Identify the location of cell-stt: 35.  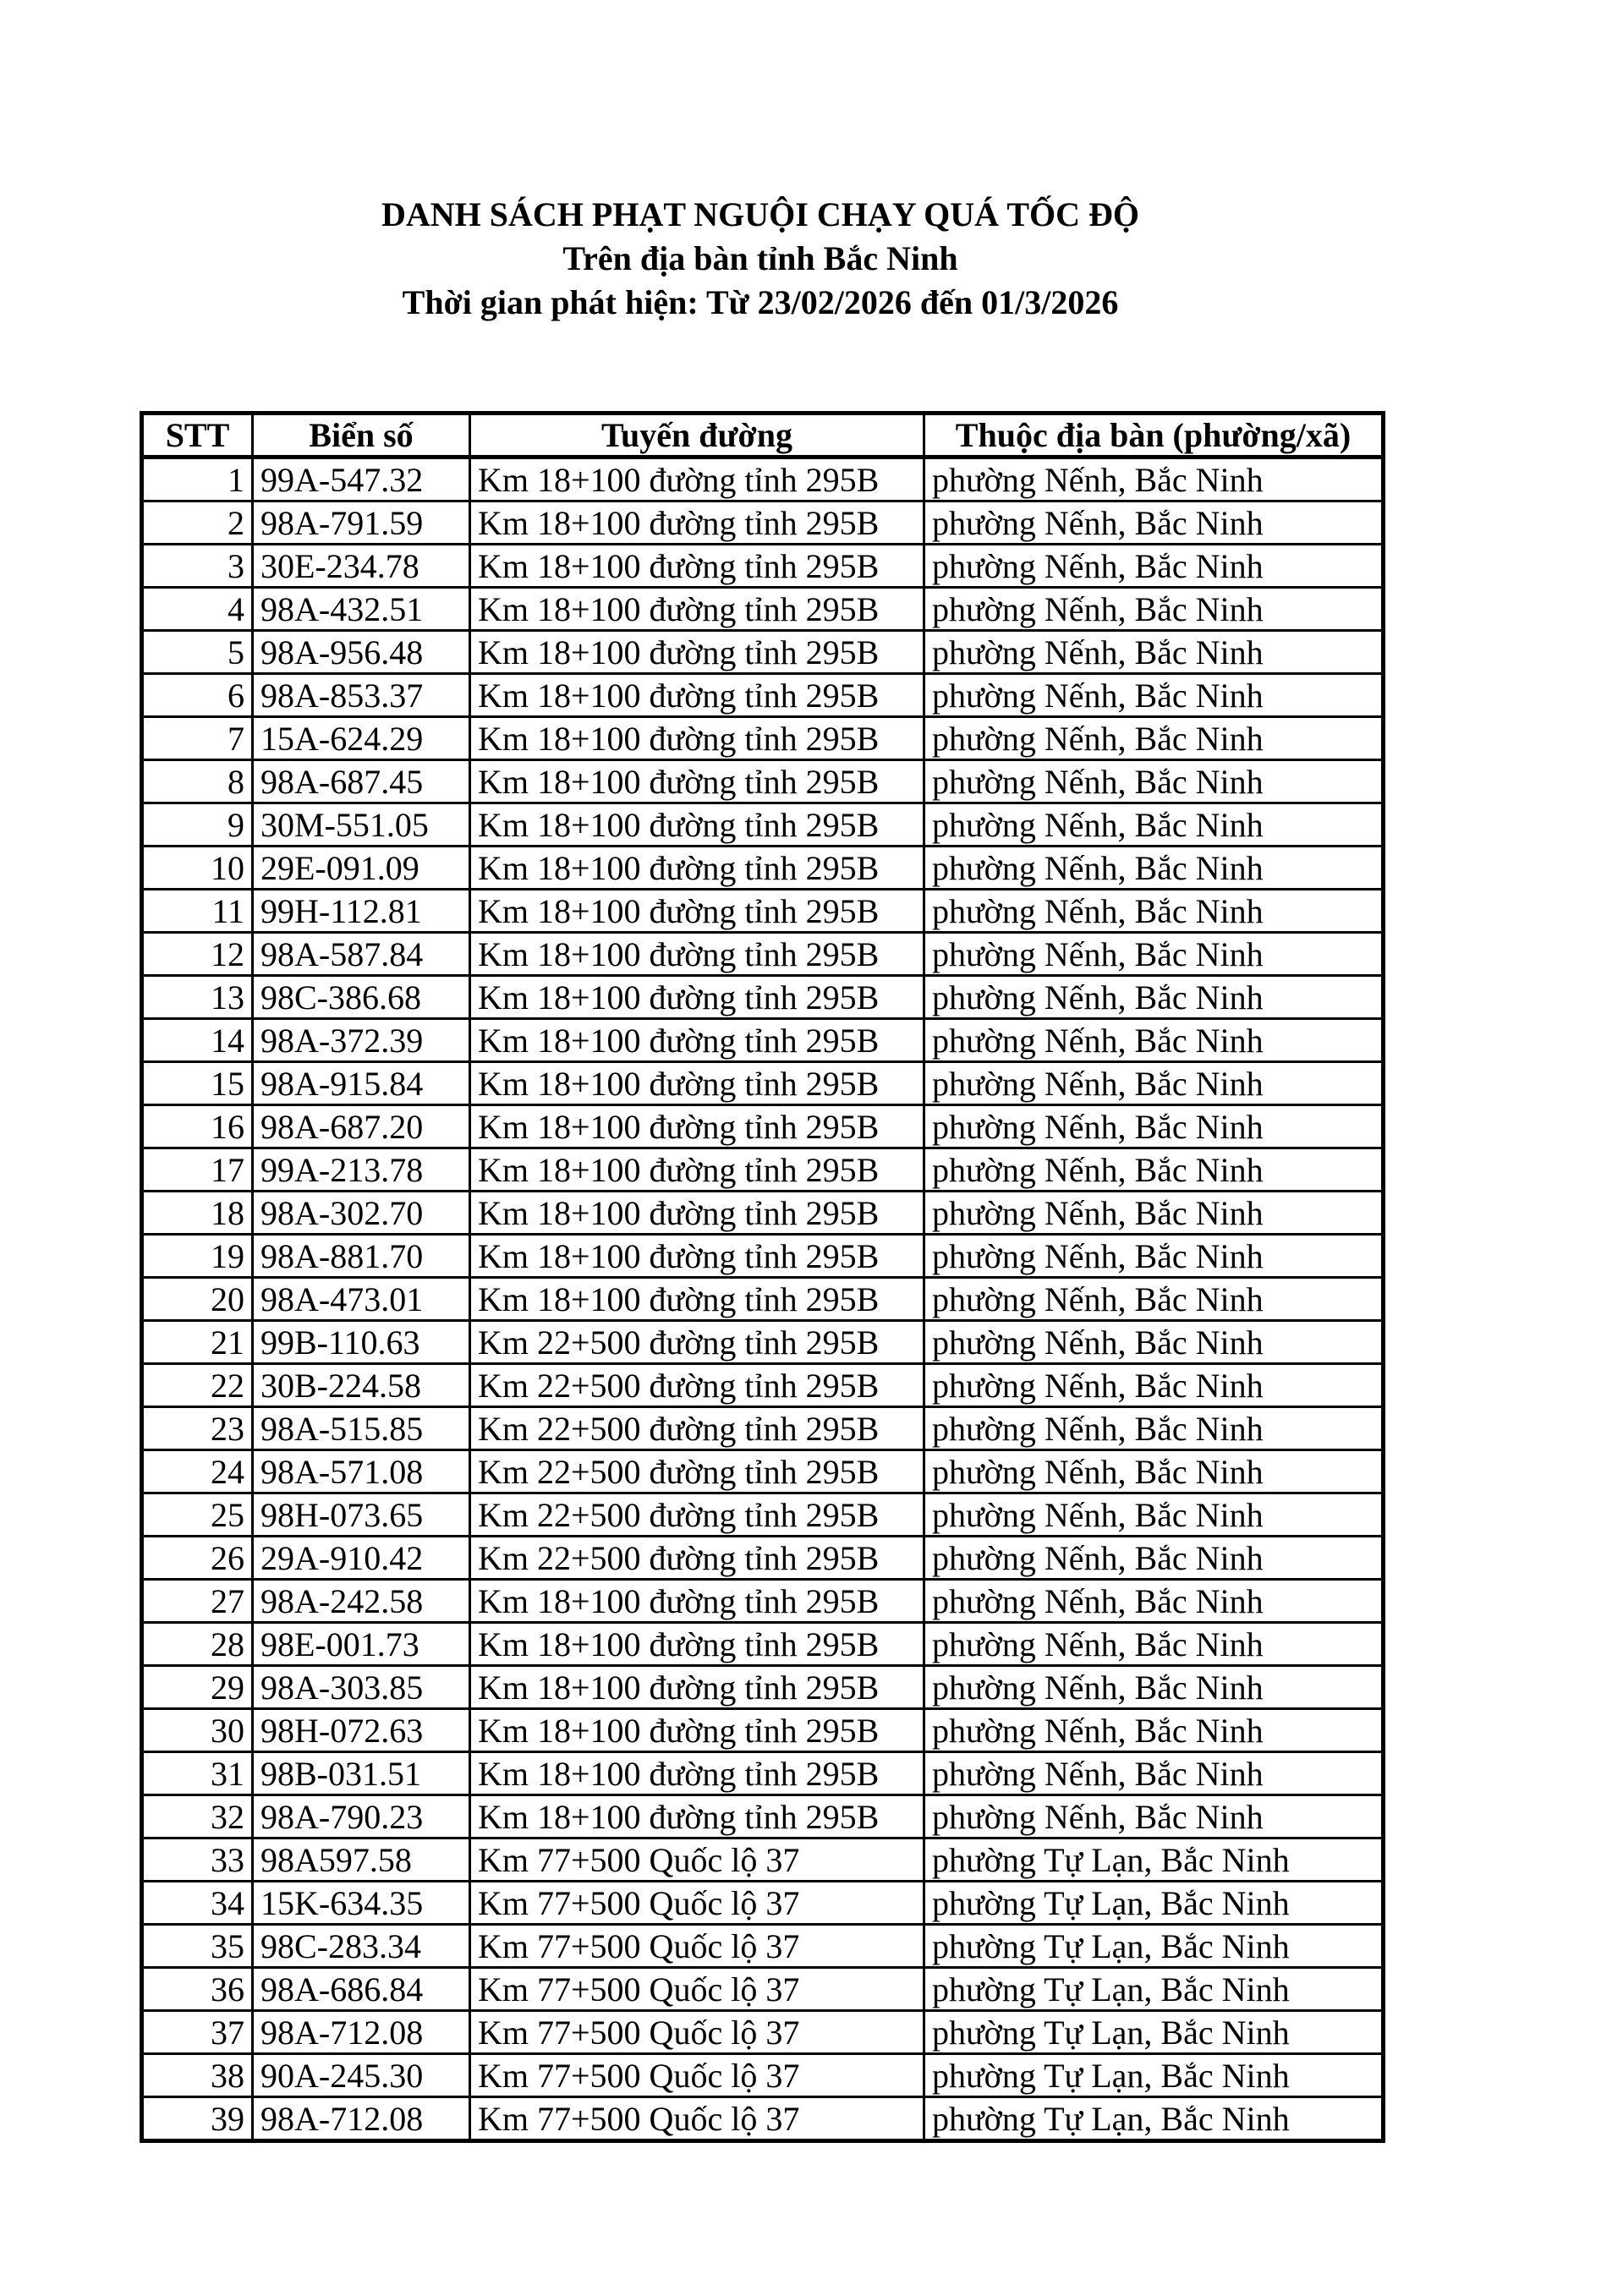
(197, 1946).